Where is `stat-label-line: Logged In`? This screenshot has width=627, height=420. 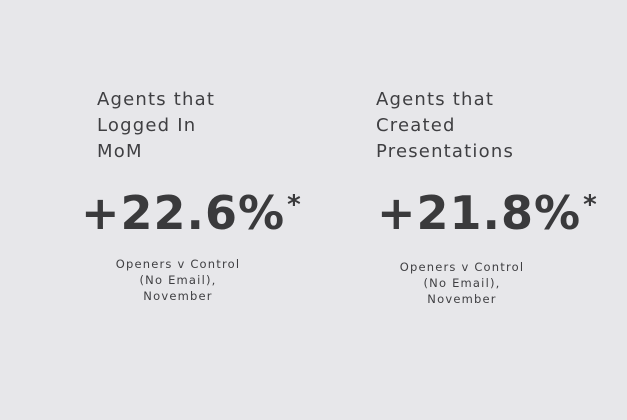 stat-label-line: Logged In is located at coordinates (147, 125).